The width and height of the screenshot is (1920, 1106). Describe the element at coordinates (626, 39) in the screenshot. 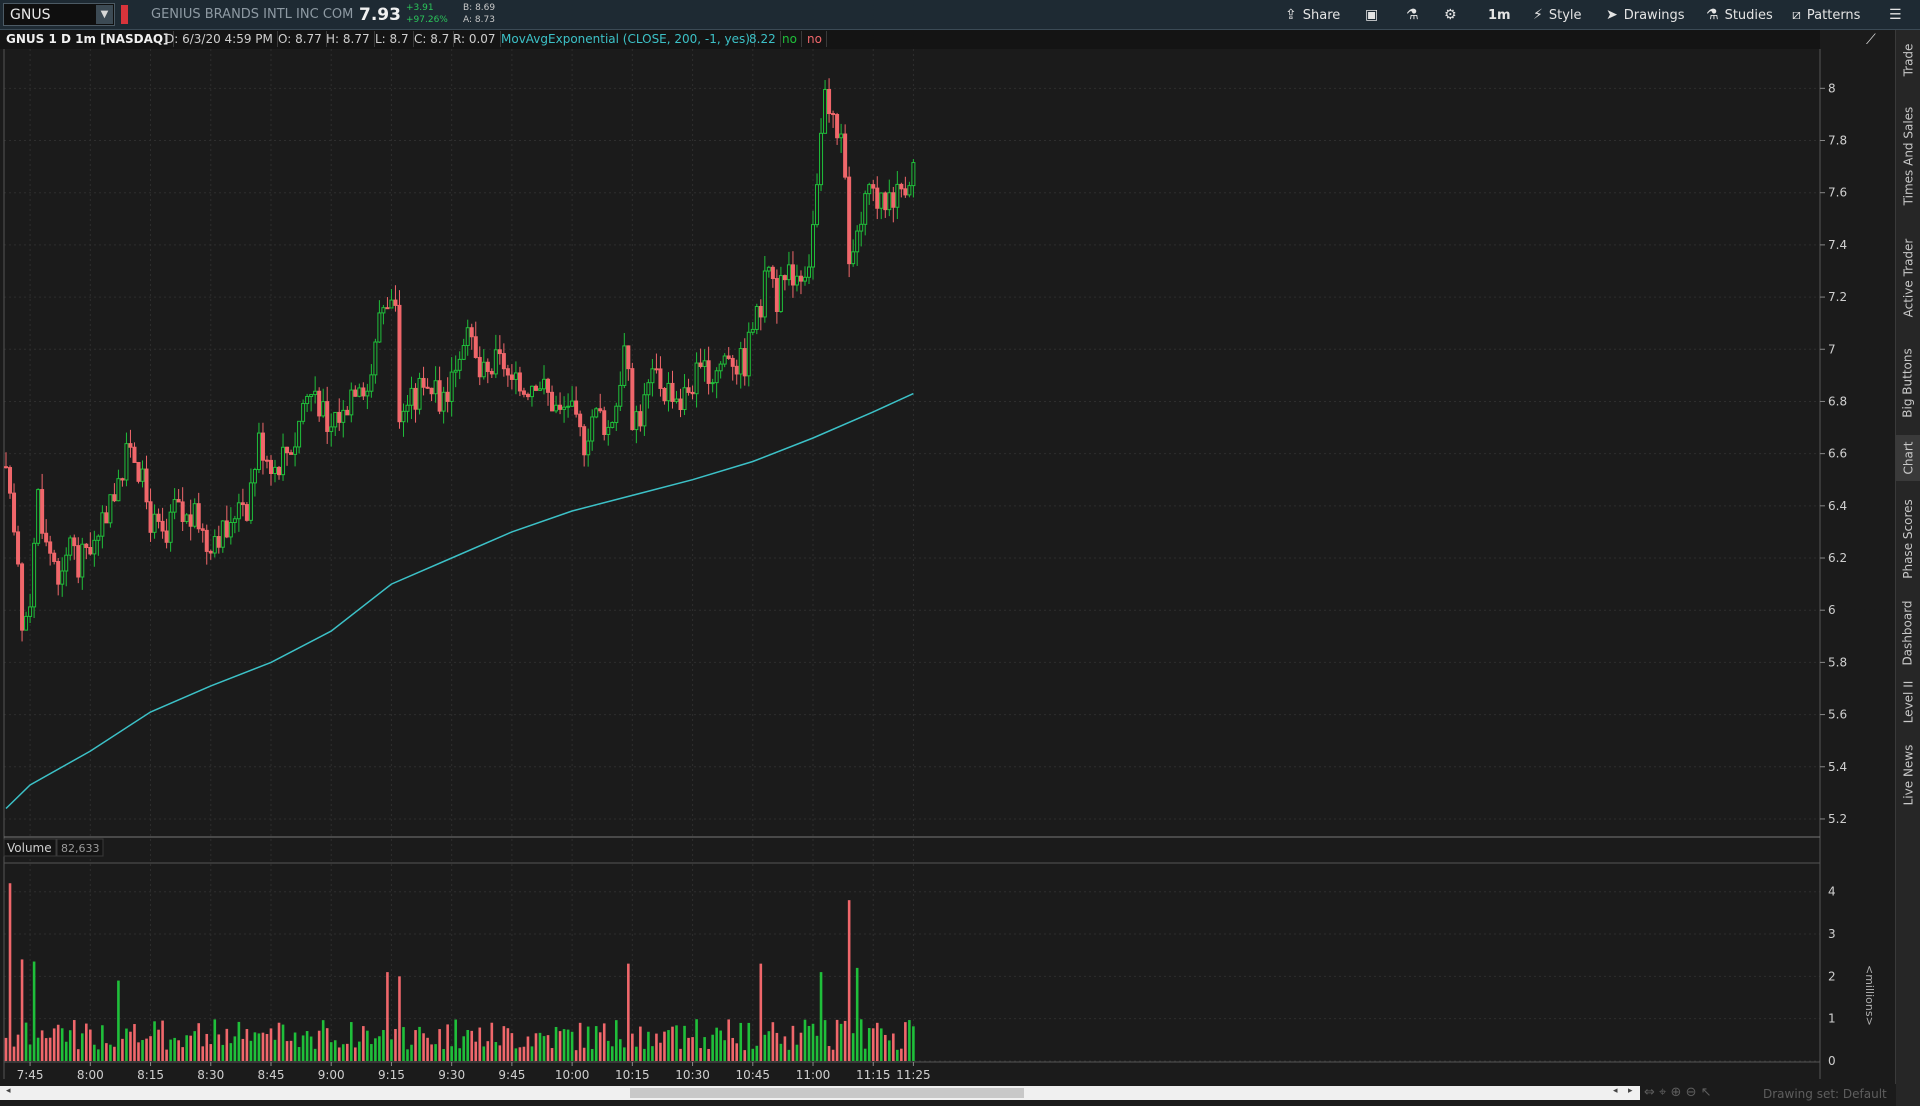

I see `study-label: MovAvgExponential (CLOSE, 200, -1, yes)` at that location.